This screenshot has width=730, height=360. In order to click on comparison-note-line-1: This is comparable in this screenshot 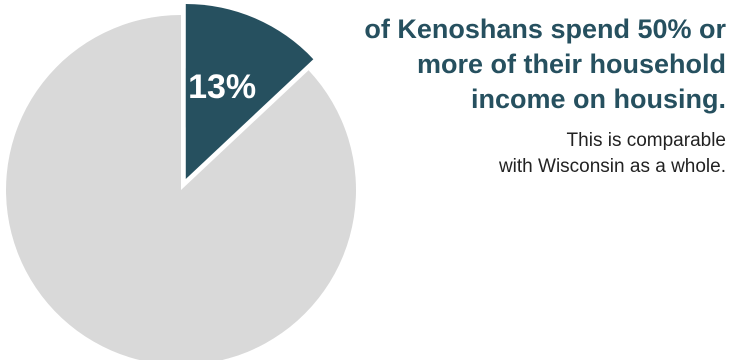, I will do `click(646, 140)`.